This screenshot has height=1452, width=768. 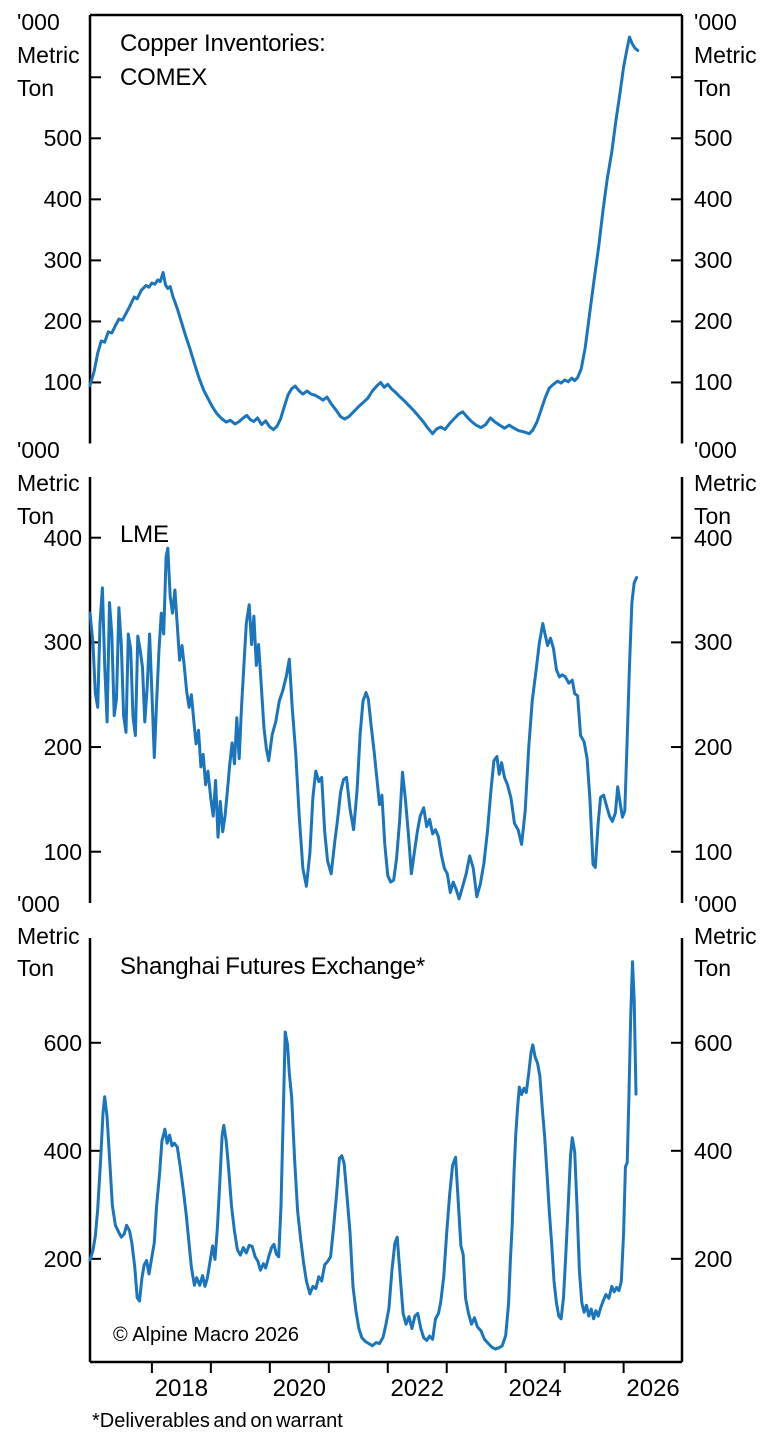 I want to click on x-axis-label-2018: 2018, so click(x=181, y=1388).